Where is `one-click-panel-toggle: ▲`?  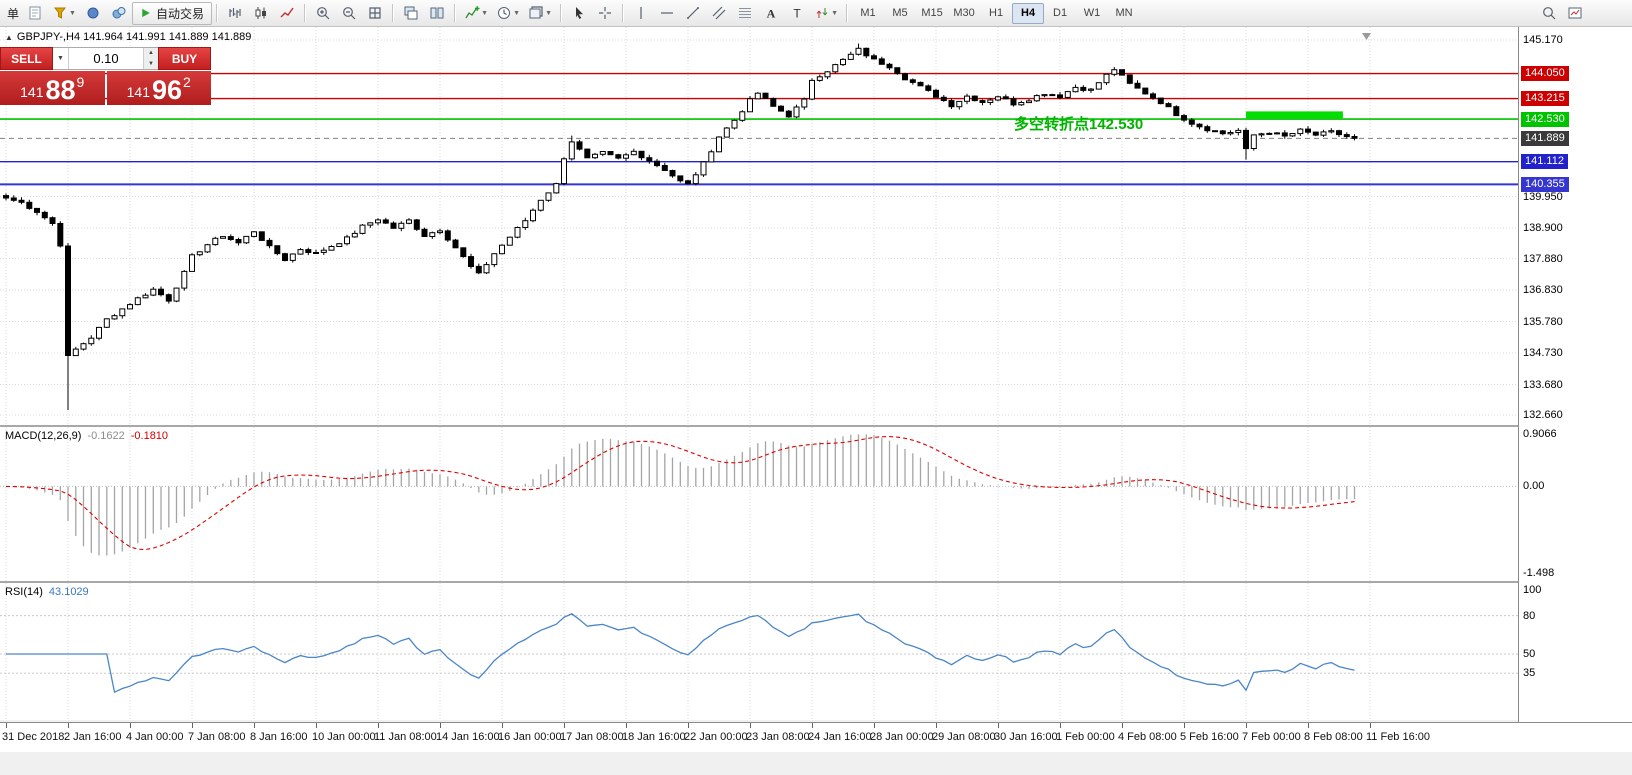 one-click-panel-toggle: ▲ is located at coordinates (9, 37).